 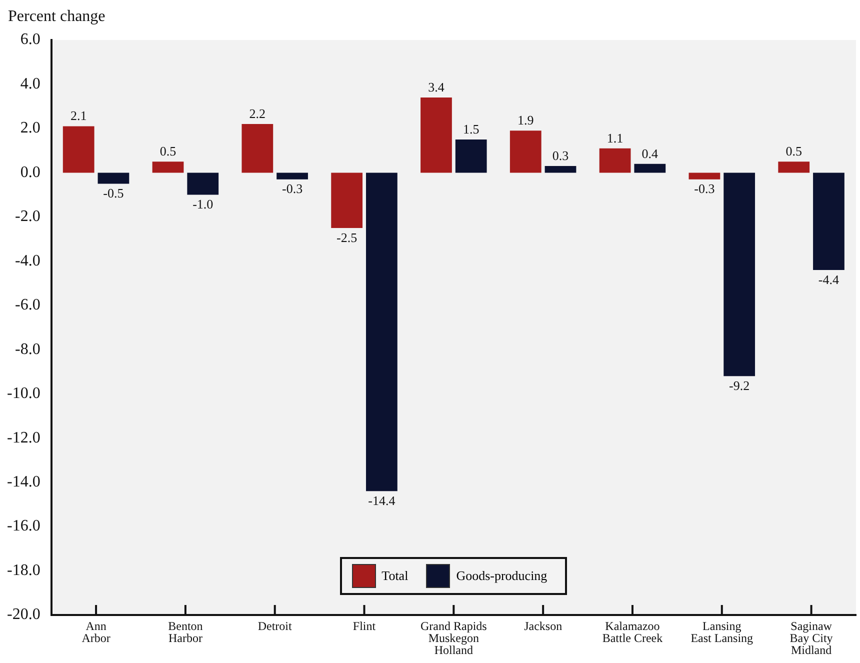 What do you see at coordinates (454, 638) in the screenshot?
I see `x-tick-label: Grand Rapids Muskegon Holland` at bounding box center [454, 638].